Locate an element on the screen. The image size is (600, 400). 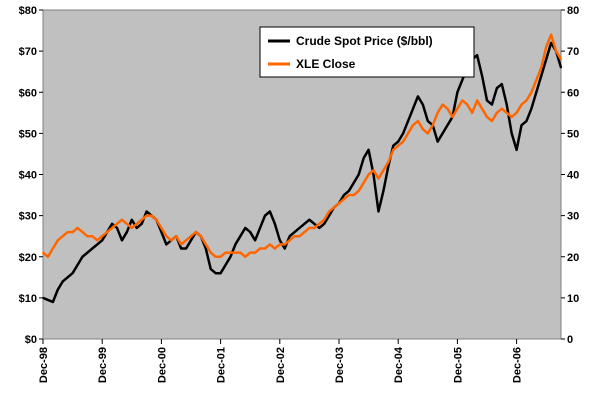
x-tick-label: Dec-03 is located at coordinates (340, 365).